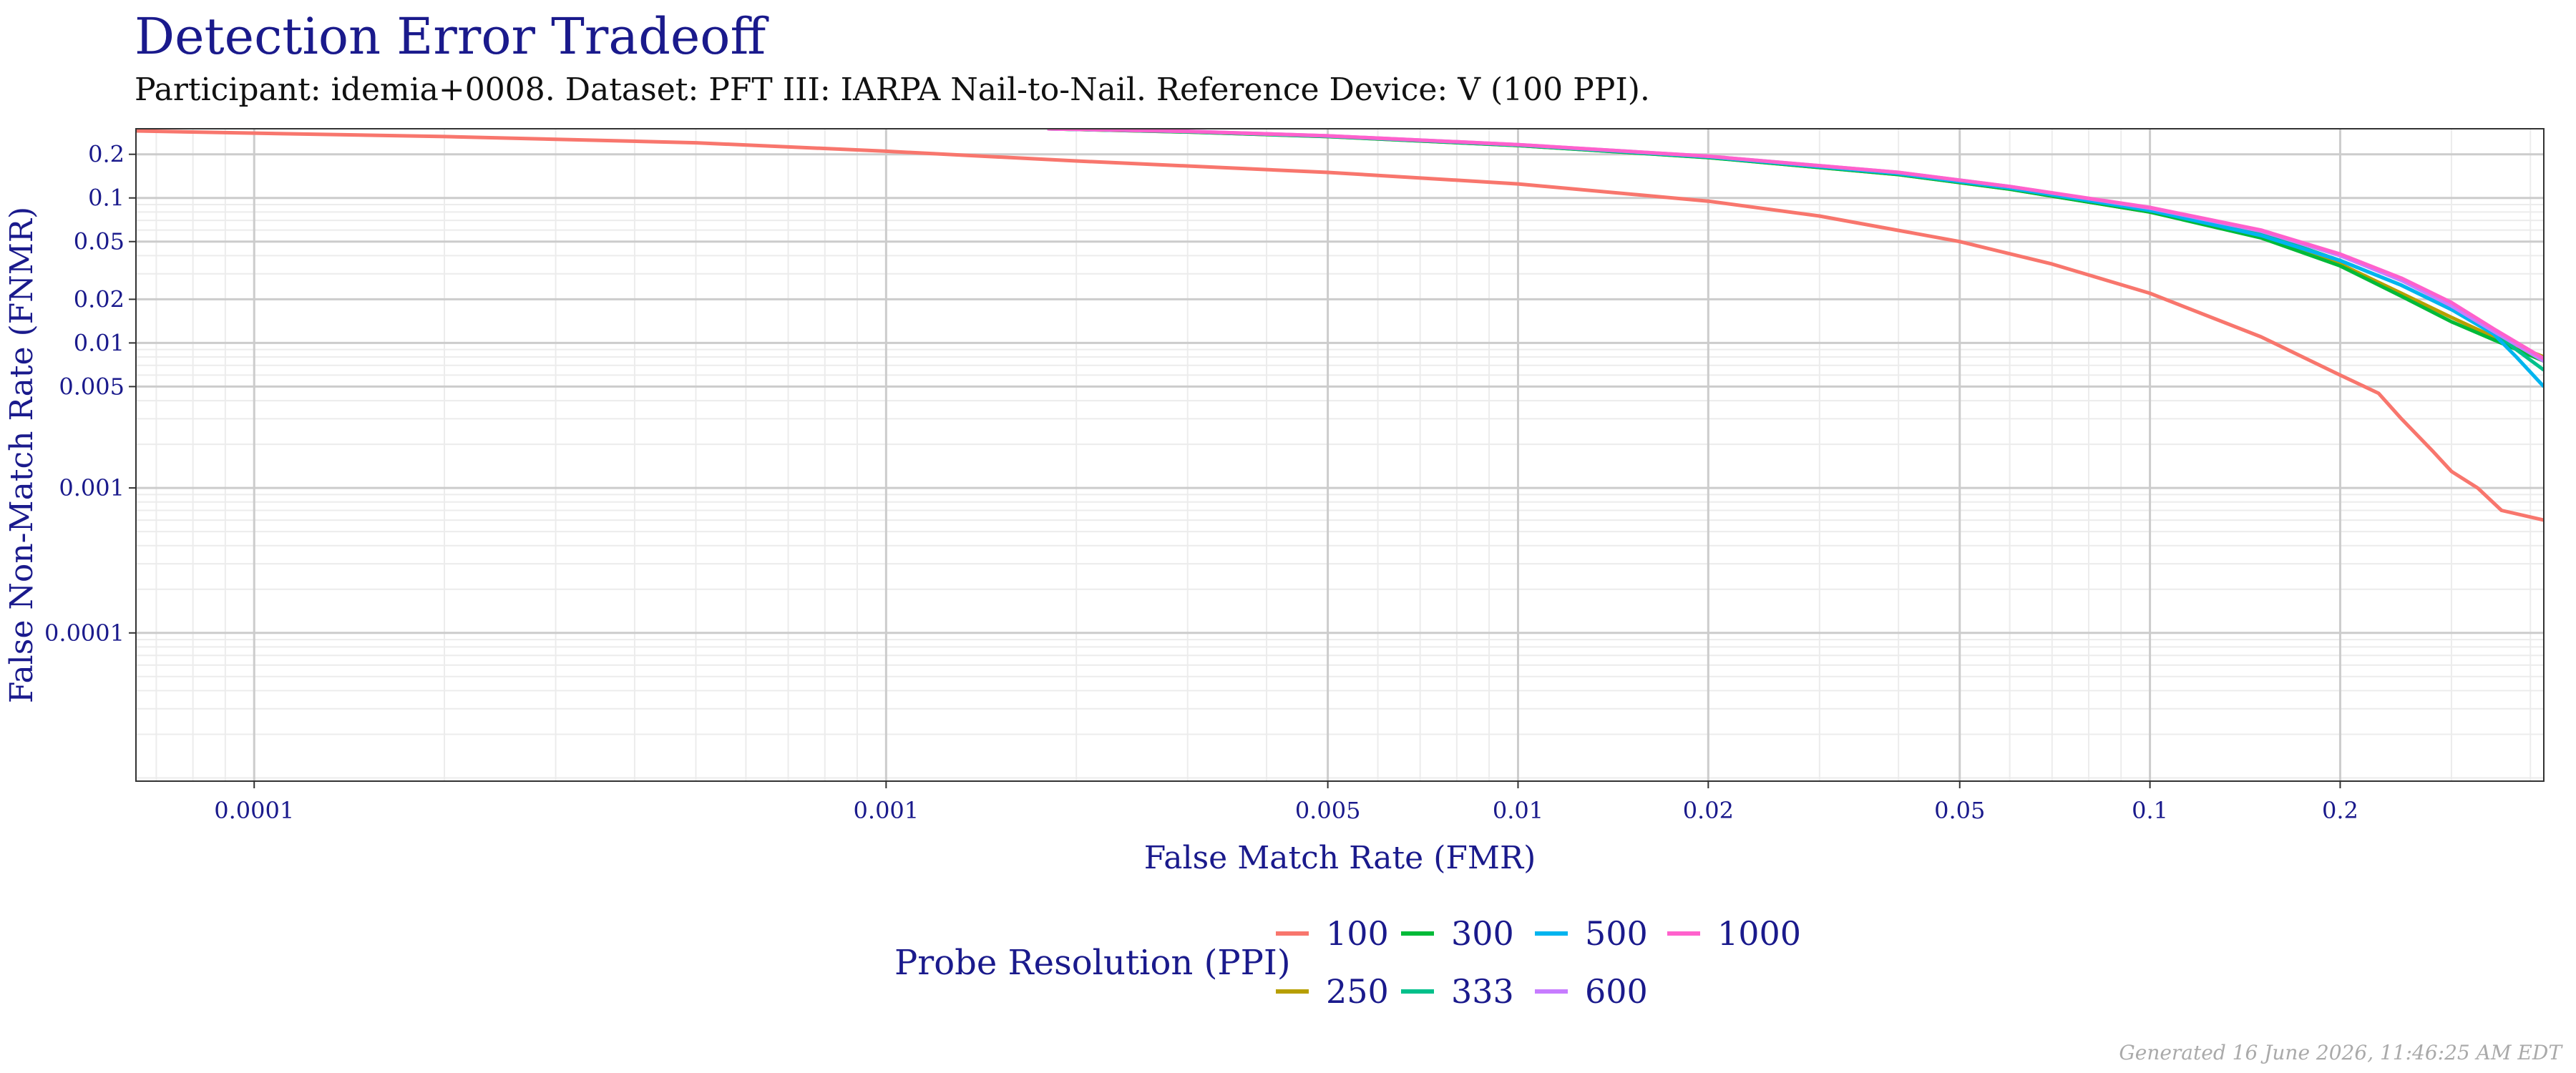 Image resolution: width=2576 pixels, height=1073 pixels. What do you see at coordinates (1616, 991) in the screenshot?
I see `legend-label-600: 600` at bounding box center [1616, 991].